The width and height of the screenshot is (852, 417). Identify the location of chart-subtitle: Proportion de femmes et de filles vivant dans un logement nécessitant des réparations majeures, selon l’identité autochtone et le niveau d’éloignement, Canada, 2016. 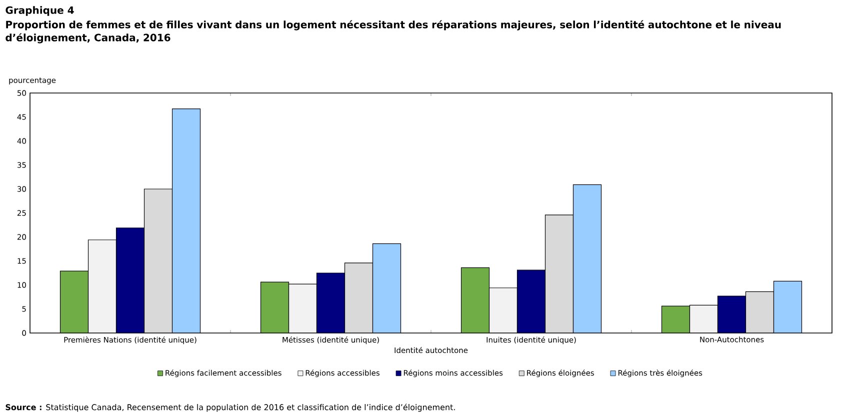
(393, 32).